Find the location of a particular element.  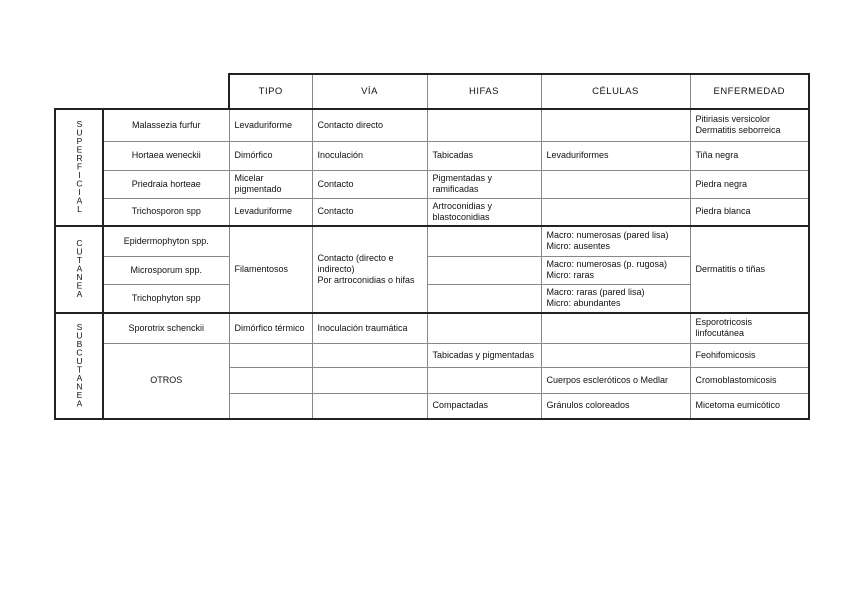

group-label-text: CUTANEA is located at coordinates (79, 268).